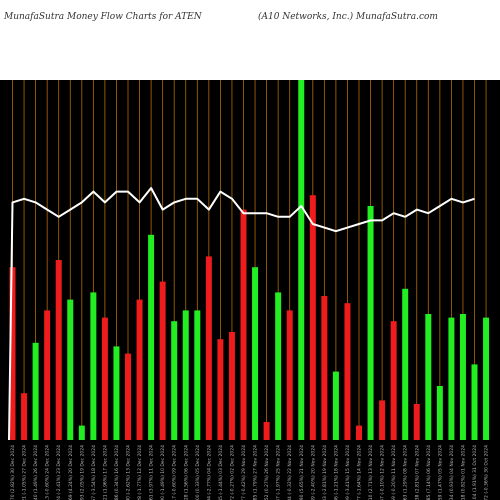  What do you see at coordinates (475, 472) in the screenshot?
I see `x-tick-label: 17.04 (1.91%) 31 Oct 2024` at bounding box center [475, 472].